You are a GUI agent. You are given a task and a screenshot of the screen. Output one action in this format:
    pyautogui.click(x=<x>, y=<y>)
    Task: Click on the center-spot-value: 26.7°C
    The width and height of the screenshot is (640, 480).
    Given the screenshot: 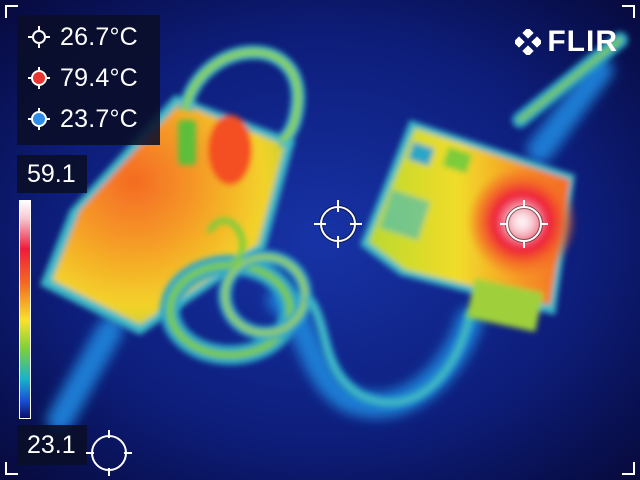 What is the action you would take?
    pyautogui.click(x=99, y=36)
    